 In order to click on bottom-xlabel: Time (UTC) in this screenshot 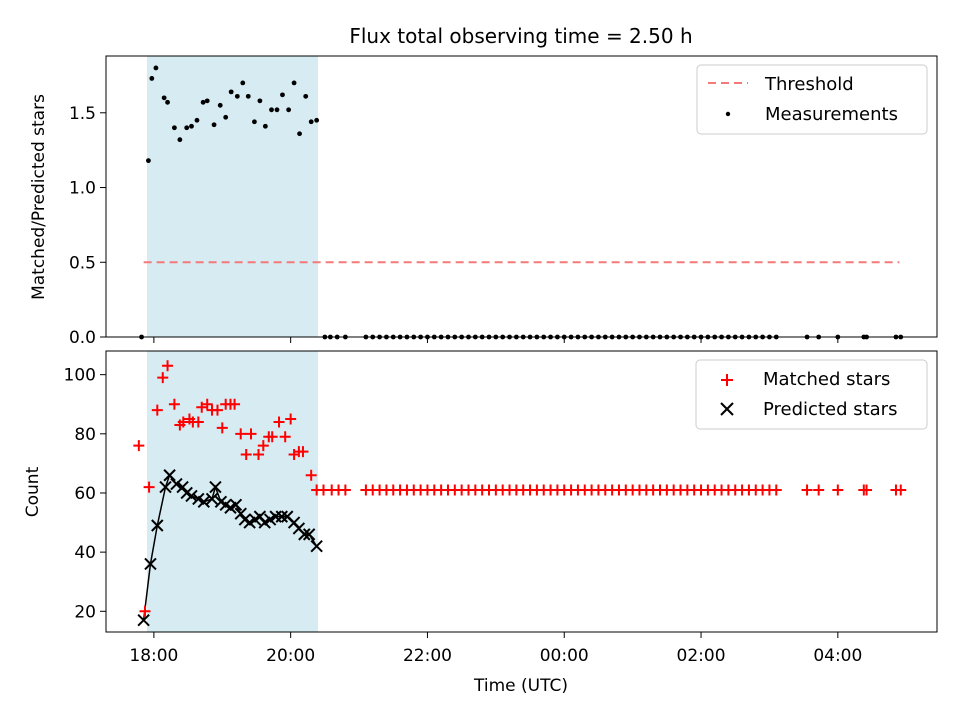, I will do `click(520, 686)`.